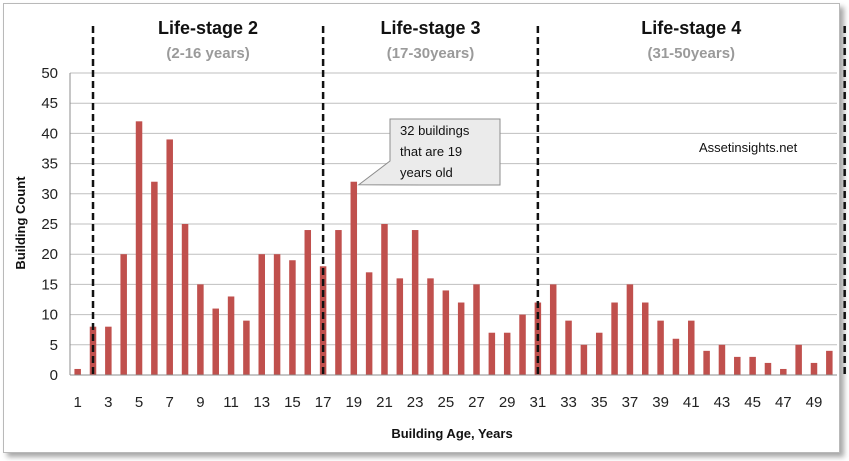 Image resolution: width=849 pixels, height=461 pixels. I want to click on x-tick-label: 5, so click(139, 402).